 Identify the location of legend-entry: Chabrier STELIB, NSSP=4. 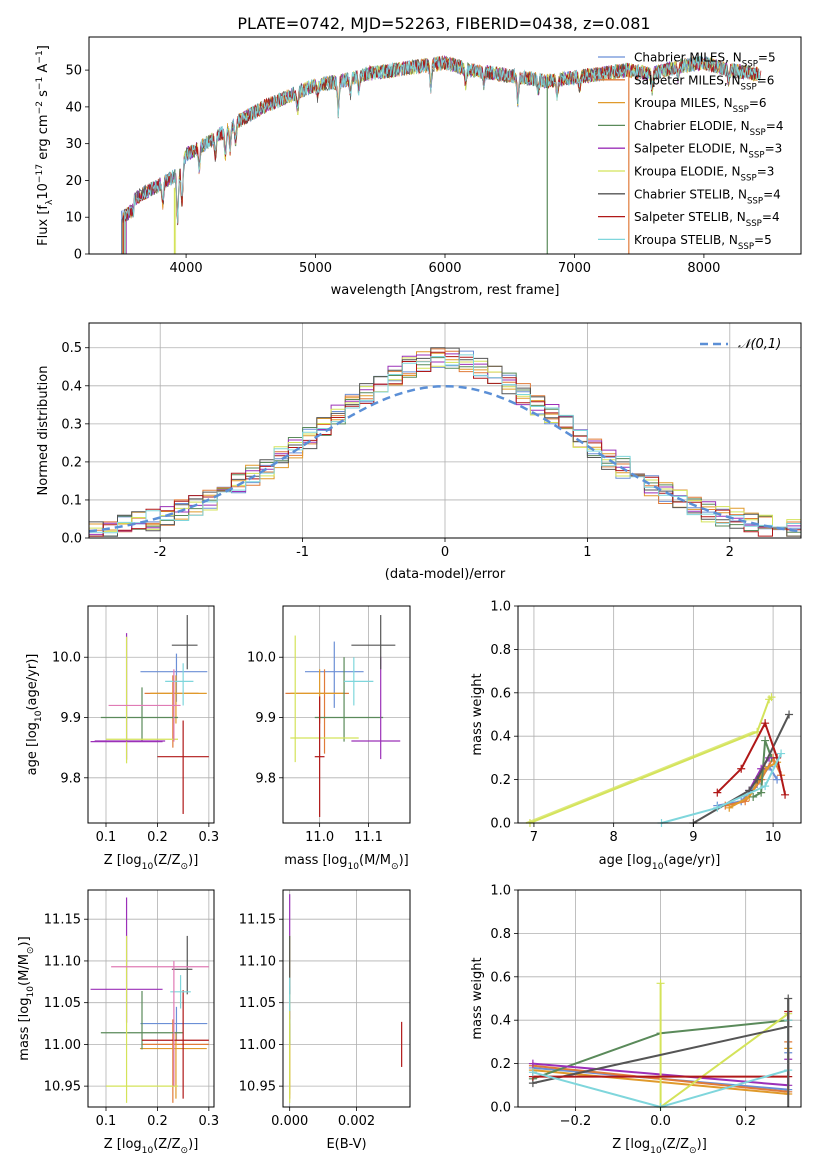
(707, 196).